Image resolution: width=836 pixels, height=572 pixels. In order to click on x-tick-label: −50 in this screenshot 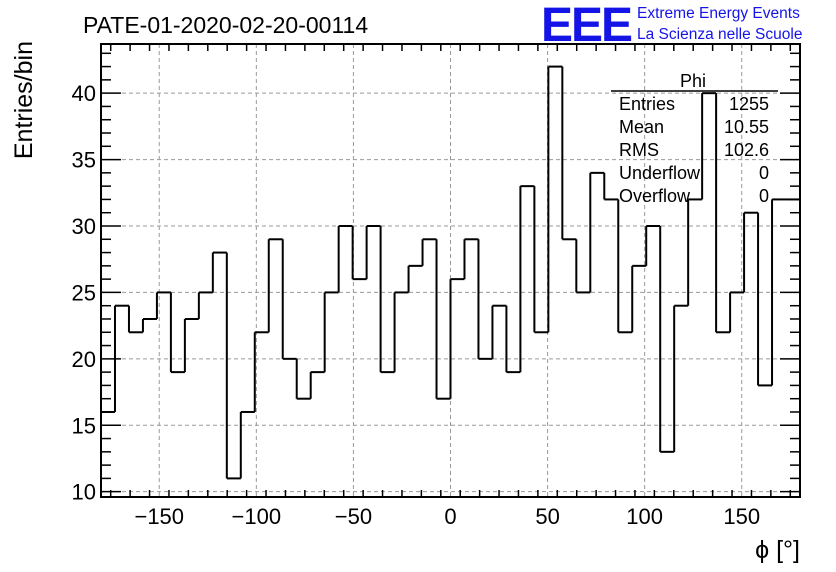, I will do `click(353, 516)`.